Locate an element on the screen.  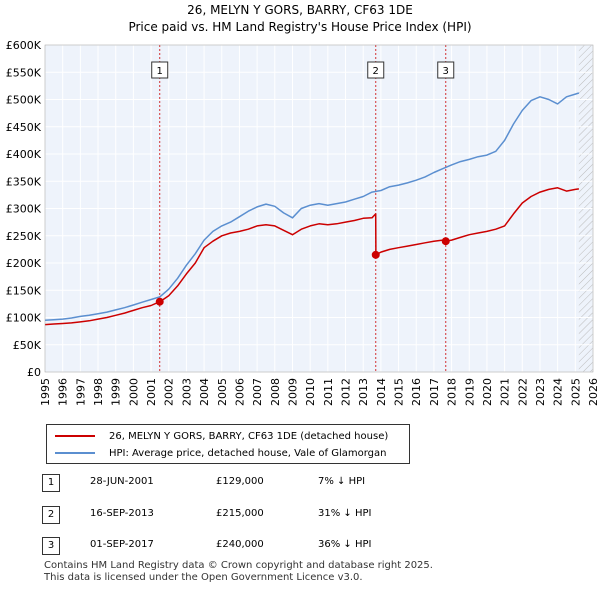
x-tick-label: 2014 is located at coordinates (381, 392).